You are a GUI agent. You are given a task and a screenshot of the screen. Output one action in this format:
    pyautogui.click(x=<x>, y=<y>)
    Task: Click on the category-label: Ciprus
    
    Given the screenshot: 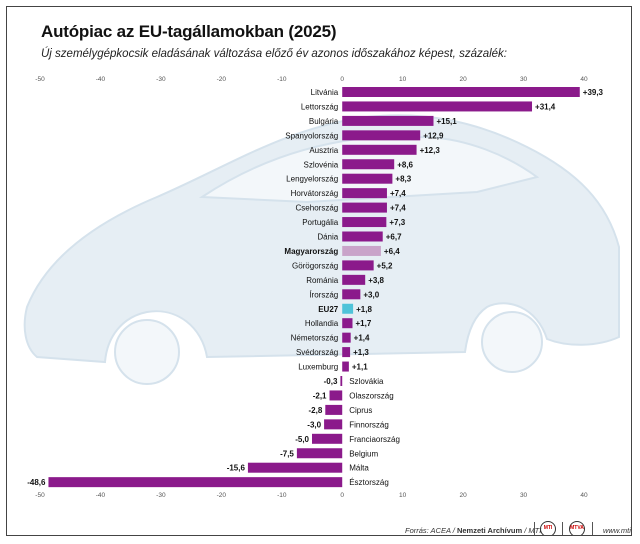 What is the action you would take?
    pyautogui.click(x=360, y=410)
    